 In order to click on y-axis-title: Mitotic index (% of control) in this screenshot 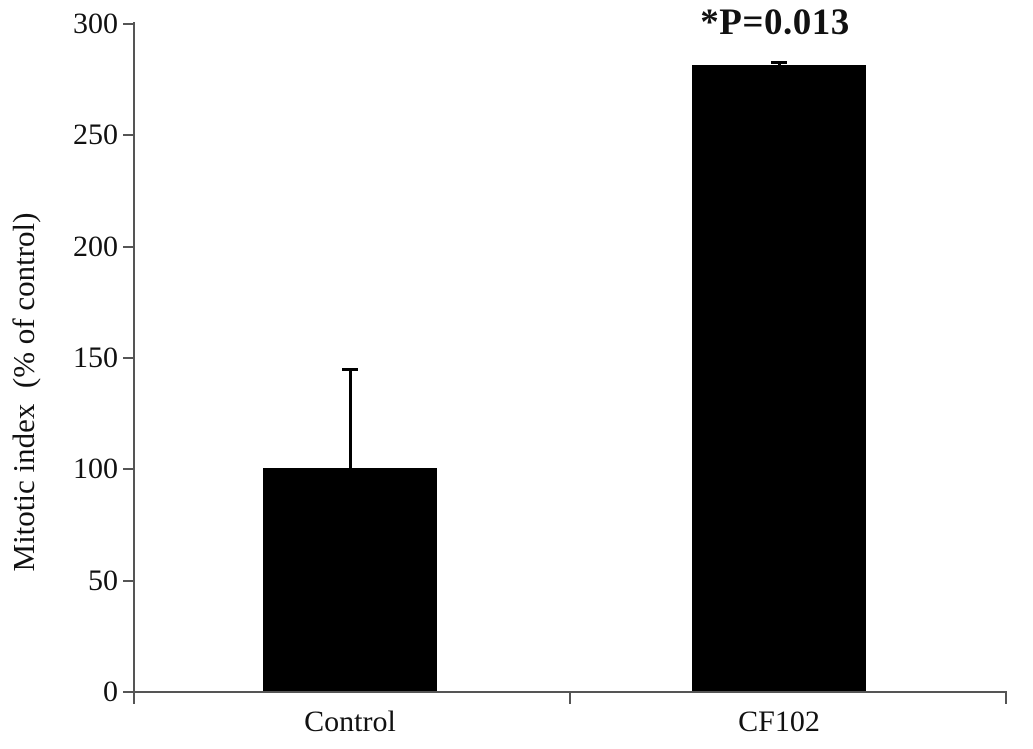, I will do `click(23, 392)`.